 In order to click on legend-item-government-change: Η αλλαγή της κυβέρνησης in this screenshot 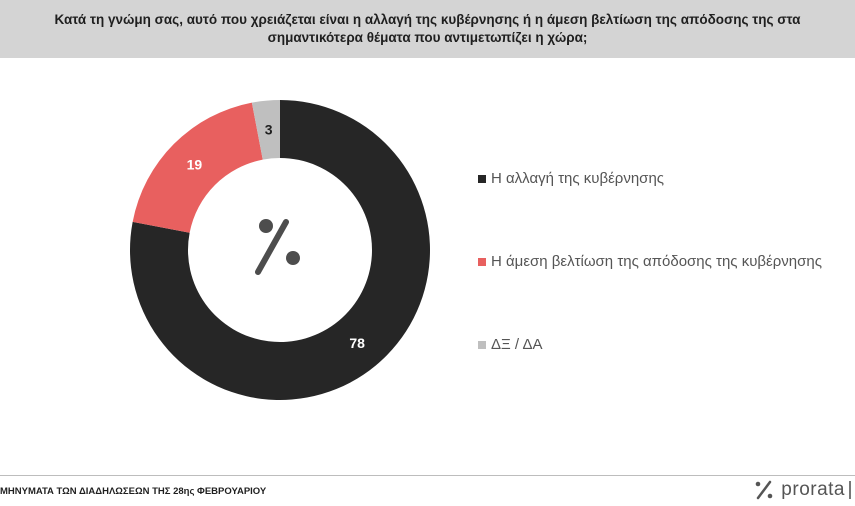, I will do `click(571, 178)`.